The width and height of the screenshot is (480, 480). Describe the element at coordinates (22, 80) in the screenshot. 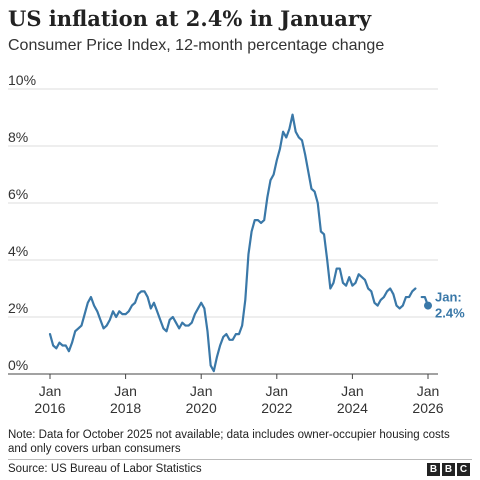

I see `y-tick-label: 10%` at that location.